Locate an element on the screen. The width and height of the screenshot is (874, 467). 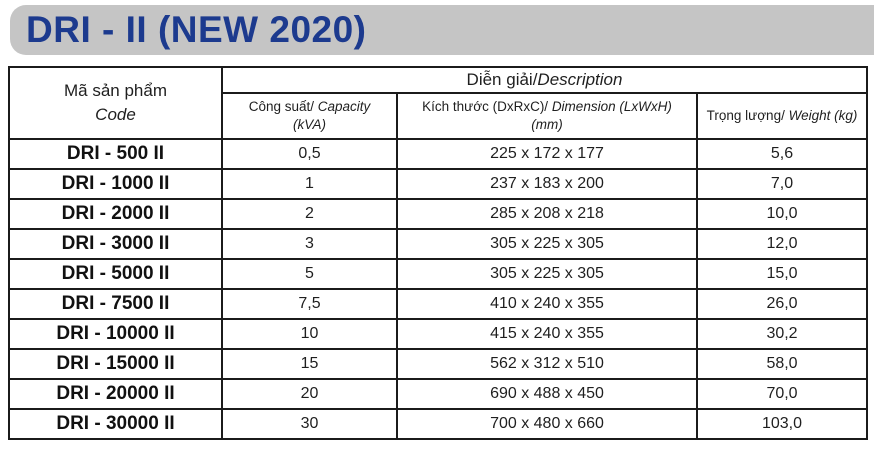
dimension-value: 285 x 208 x 218 is located at coordinates (547, 214).